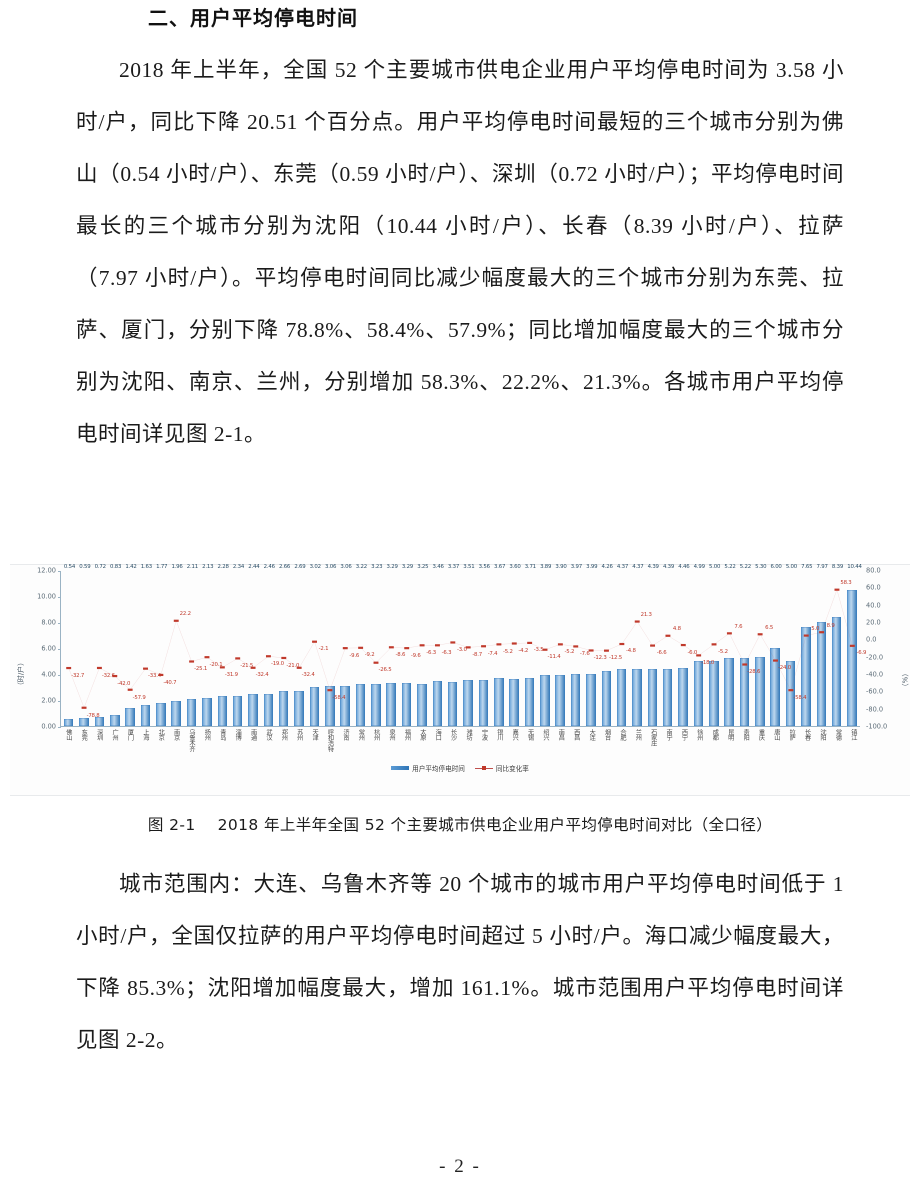 Image resolution: width=920 pixels, height=1200 pixels. What do you see at coordinates (607, 645) in the screenshot?
I see `bar: 4.26` at bounding box center [607, 645].